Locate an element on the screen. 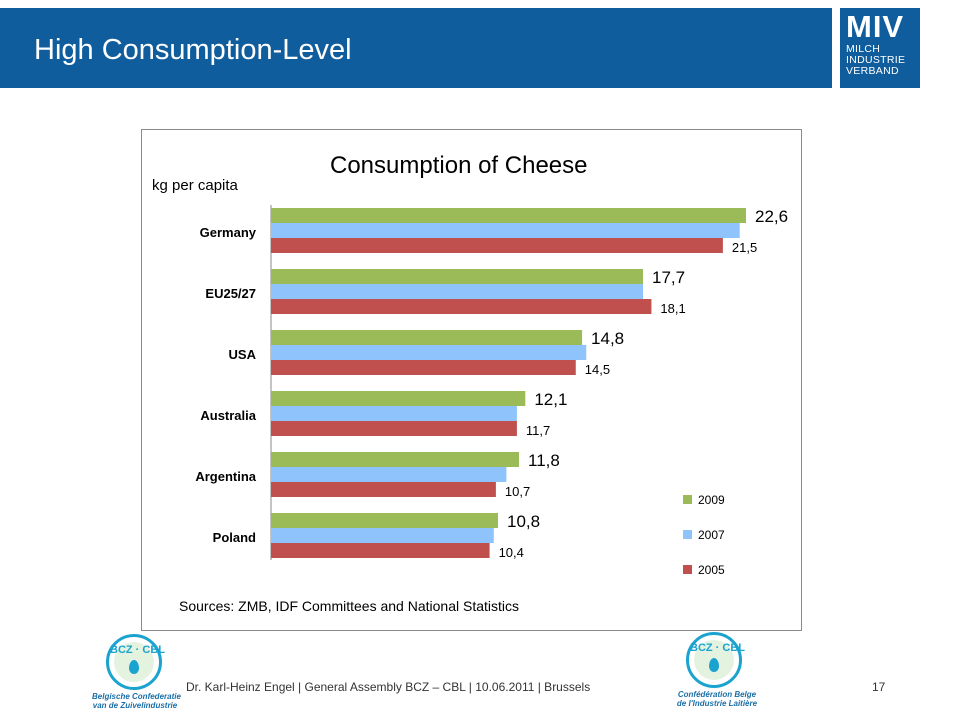 The image size is (960, 720). miv-logo-subtitle: MILCH INDUSTRIE VERBAND is located at coordinates (875, 60).